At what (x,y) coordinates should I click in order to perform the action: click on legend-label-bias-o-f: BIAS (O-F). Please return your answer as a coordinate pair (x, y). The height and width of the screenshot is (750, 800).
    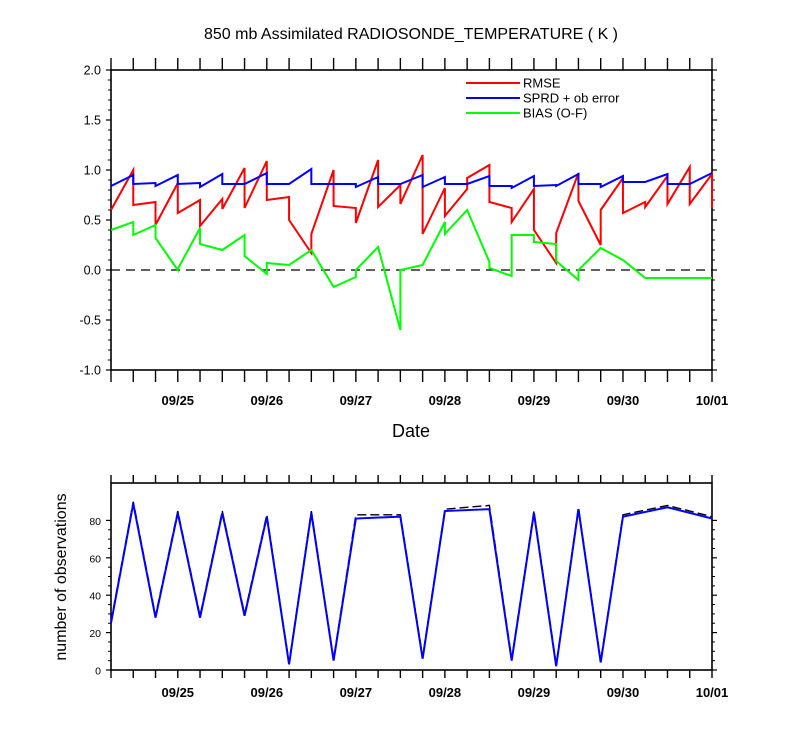
    Looking at the image, I should click on (555, 113).